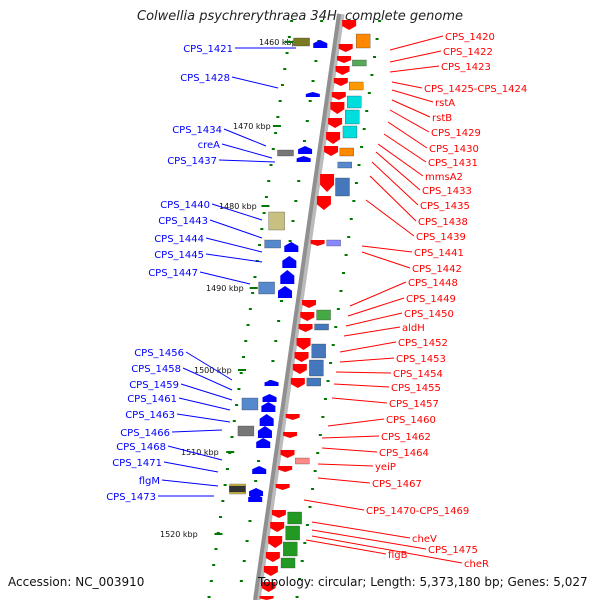 This screenshot has height=600, width=600. I want to click on right-gene-label: CPS_1449, so click(431, 299).